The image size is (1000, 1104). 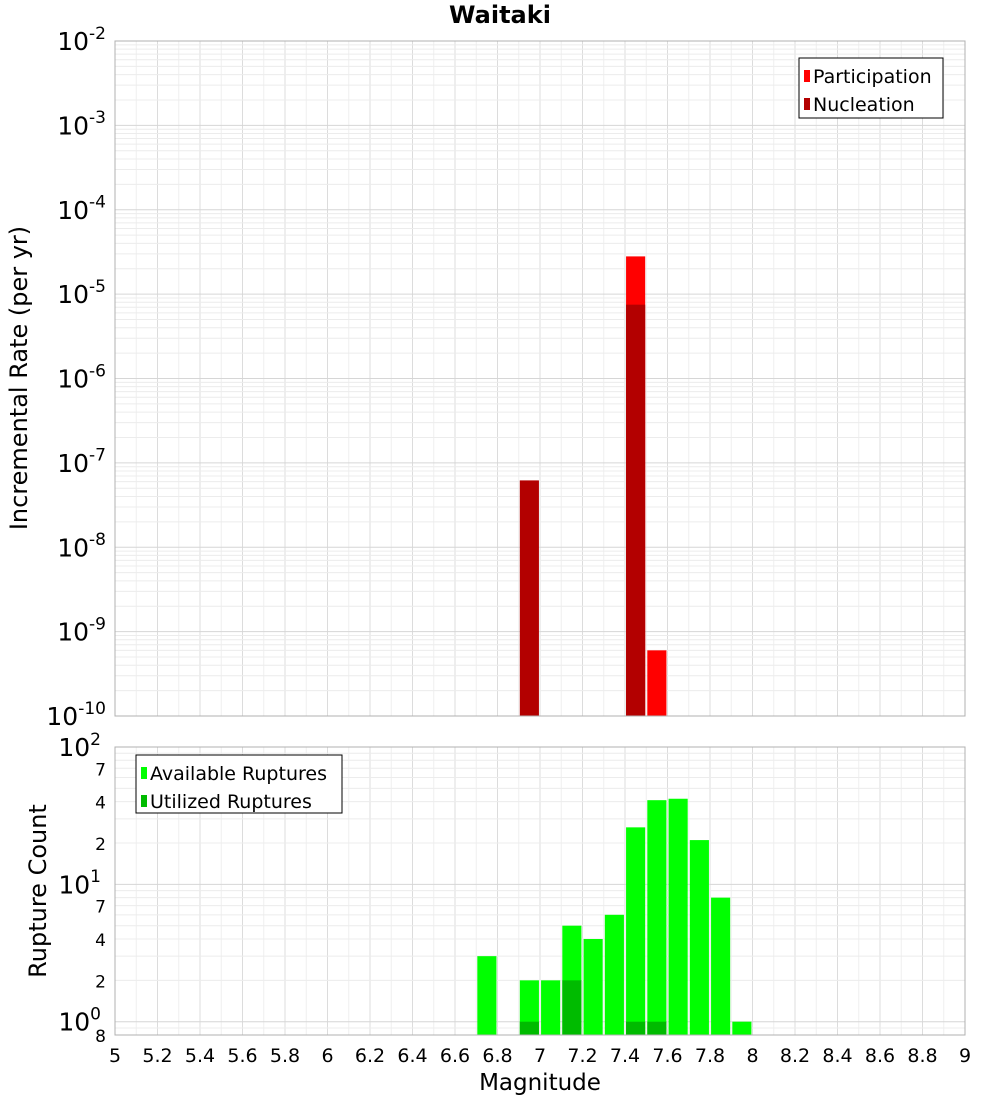 What do you see at coordinates (238, 774) in the screenshot?
I see `legend-label: Available Ruptures` at bounding box center [238, 774].